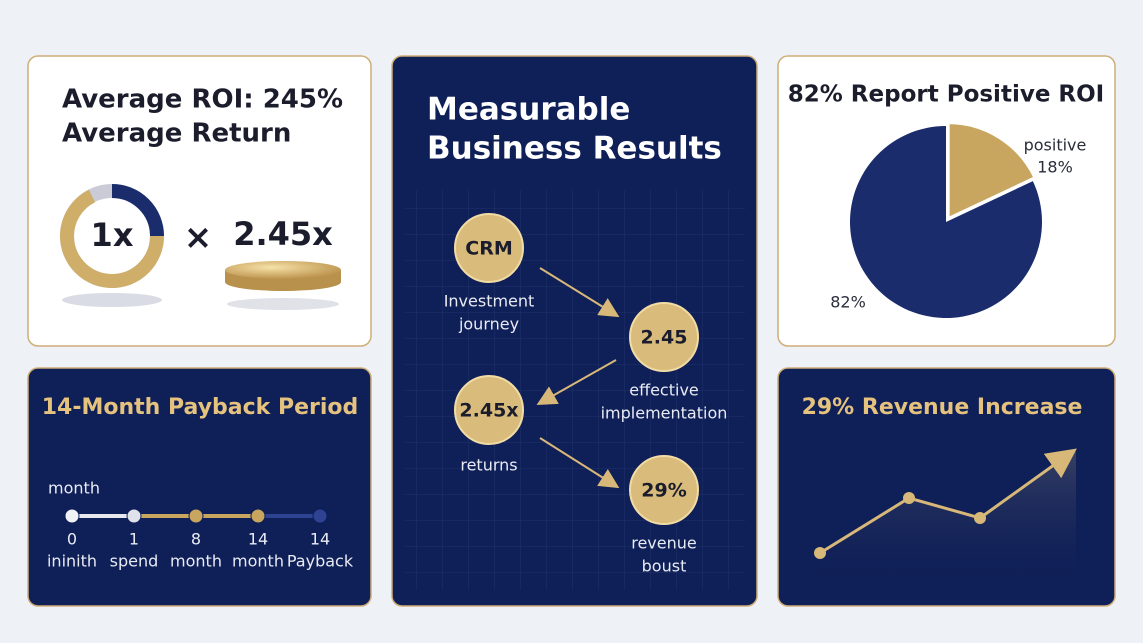 The height and width of the screenshot is (643, 1143). I want to click on stop-number: 8, so click(196, 539).